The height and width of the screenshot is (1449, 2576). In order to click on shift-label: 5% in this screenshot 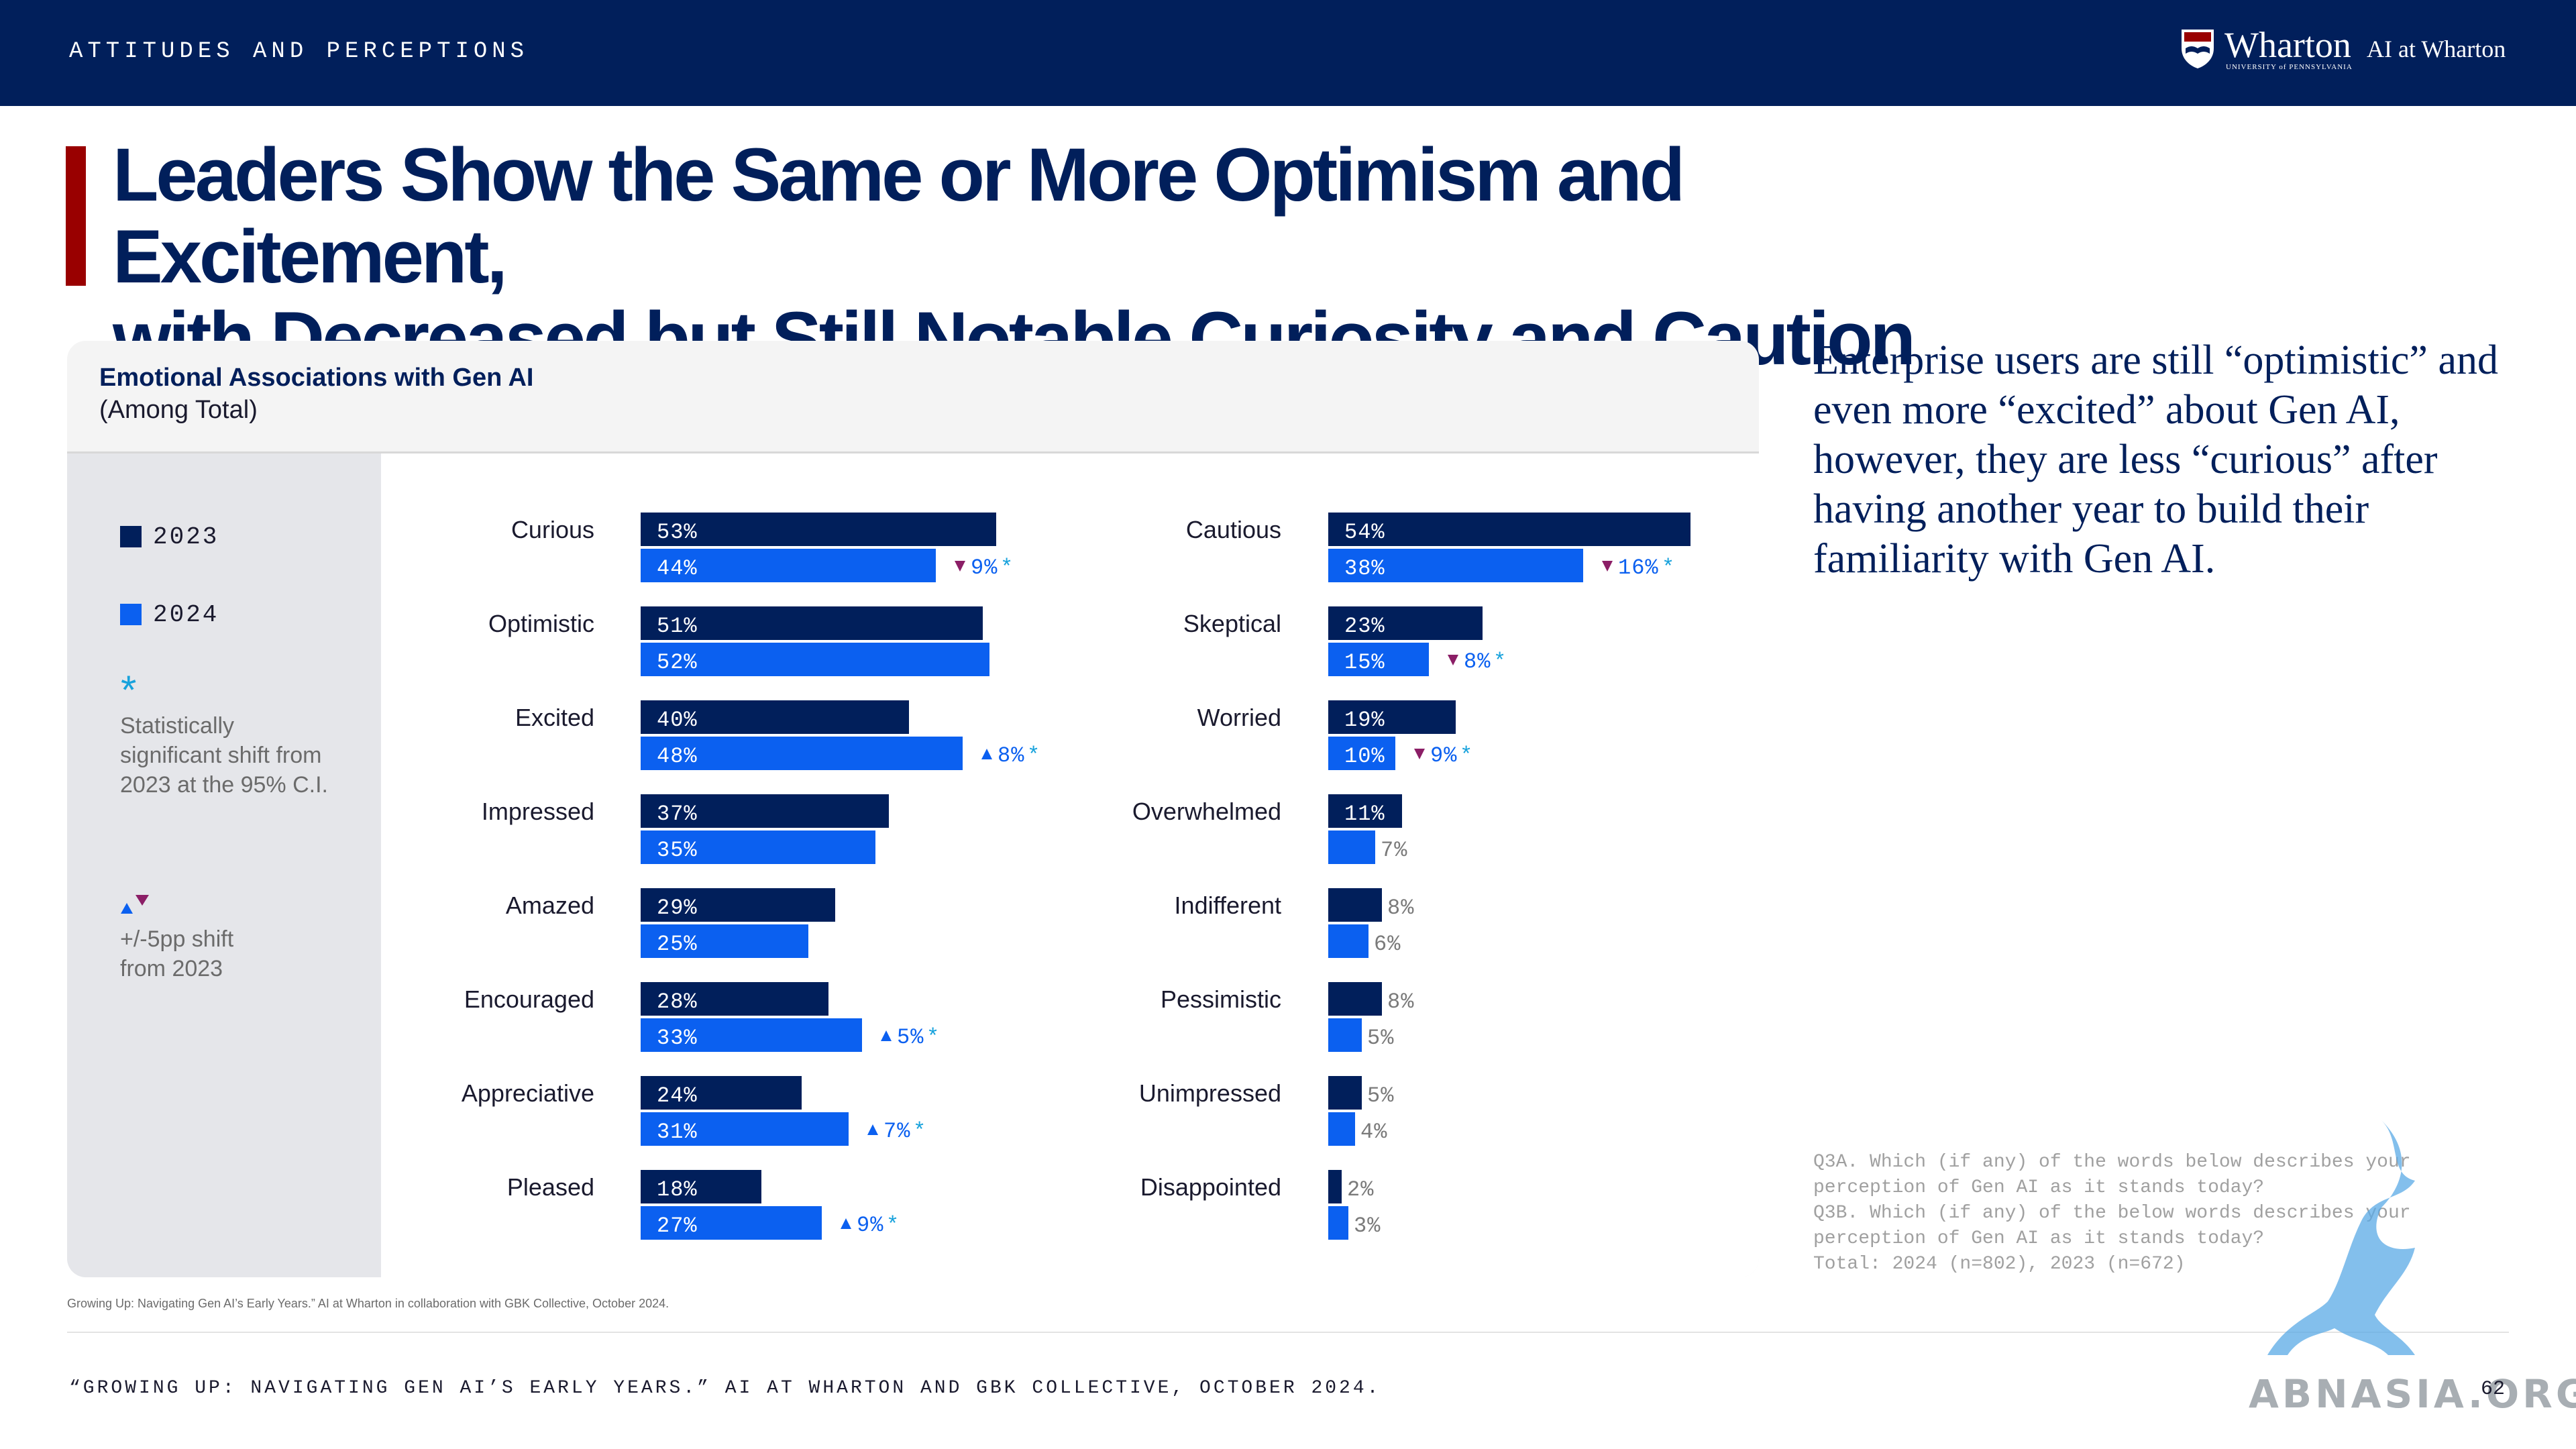, I will do `click(910, 1037)`.